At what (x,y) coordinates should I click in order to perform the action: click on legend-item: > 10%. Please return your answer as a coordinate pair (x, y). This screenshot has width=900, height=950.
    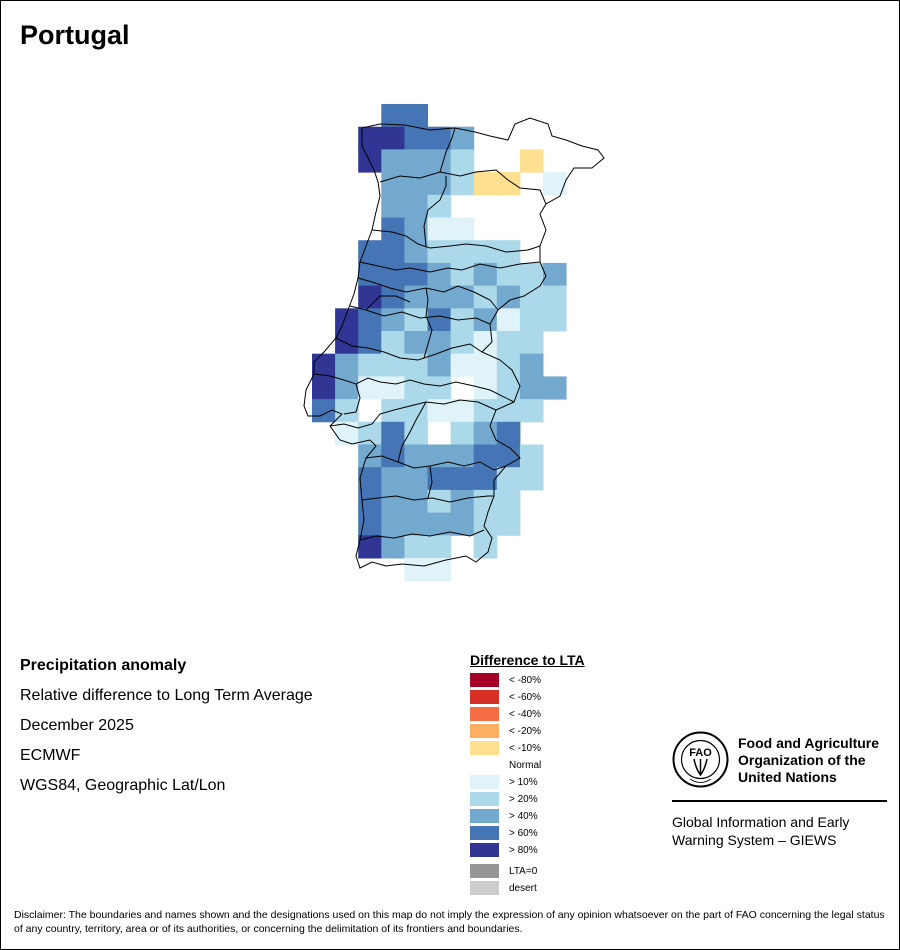
    Looking at the image, I should click on (504, 782).